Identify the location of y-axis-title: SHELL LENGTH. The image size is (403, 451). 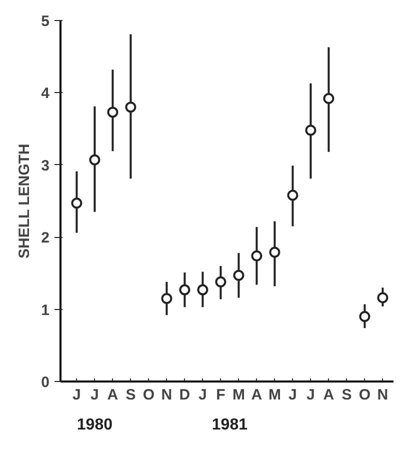
(25, 201).